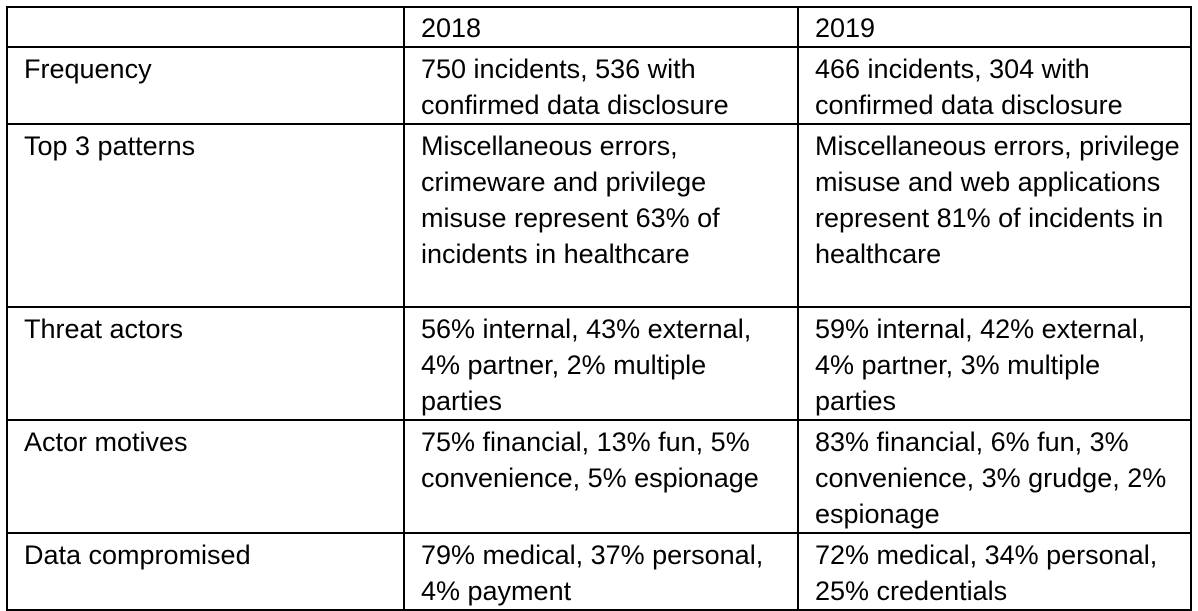 Image resolution: width=1198 pixels, height=611 pixels. What do you see at coordinates (205, 363) in the screenshot?
I see `row-label: Threat actors` at bounding box center [205, 363].